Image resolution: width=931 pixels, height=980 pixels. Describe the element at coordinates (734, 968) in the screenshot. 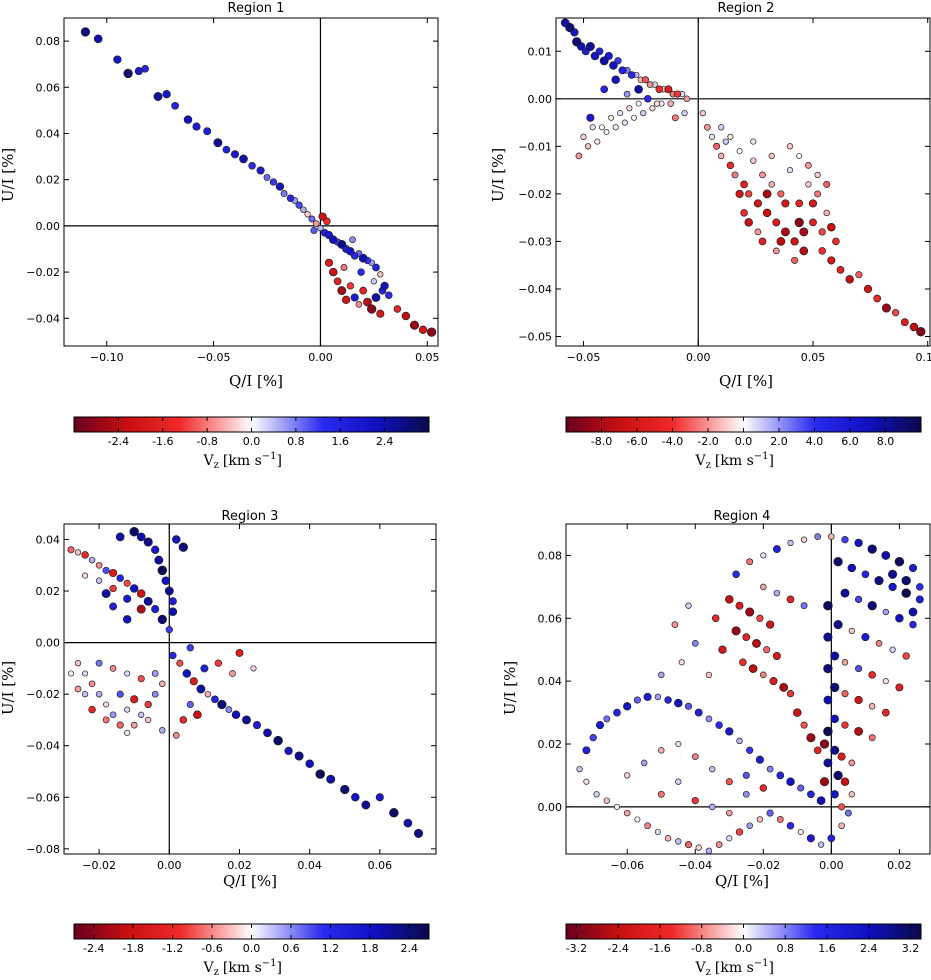

I see `colorbar-label: Vz [km s−1]` at that location.